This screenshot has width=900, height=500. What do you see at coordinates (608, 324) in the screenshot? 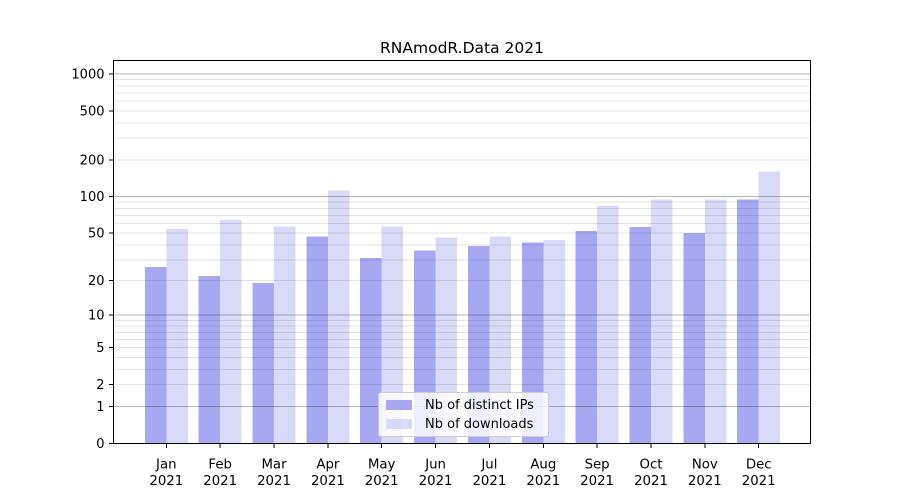
I see `bar-downloads-sep` at bounding box center [608, 324].